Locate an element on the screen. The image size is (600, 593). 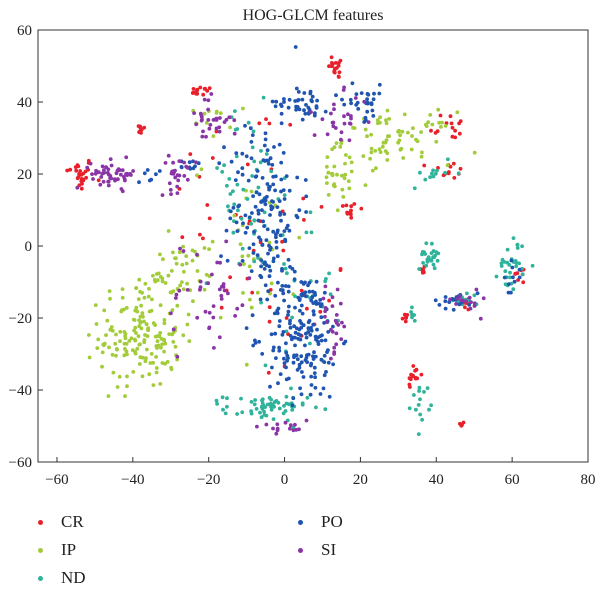
x-tick-label: 80 is located at coordinates (588, 480).